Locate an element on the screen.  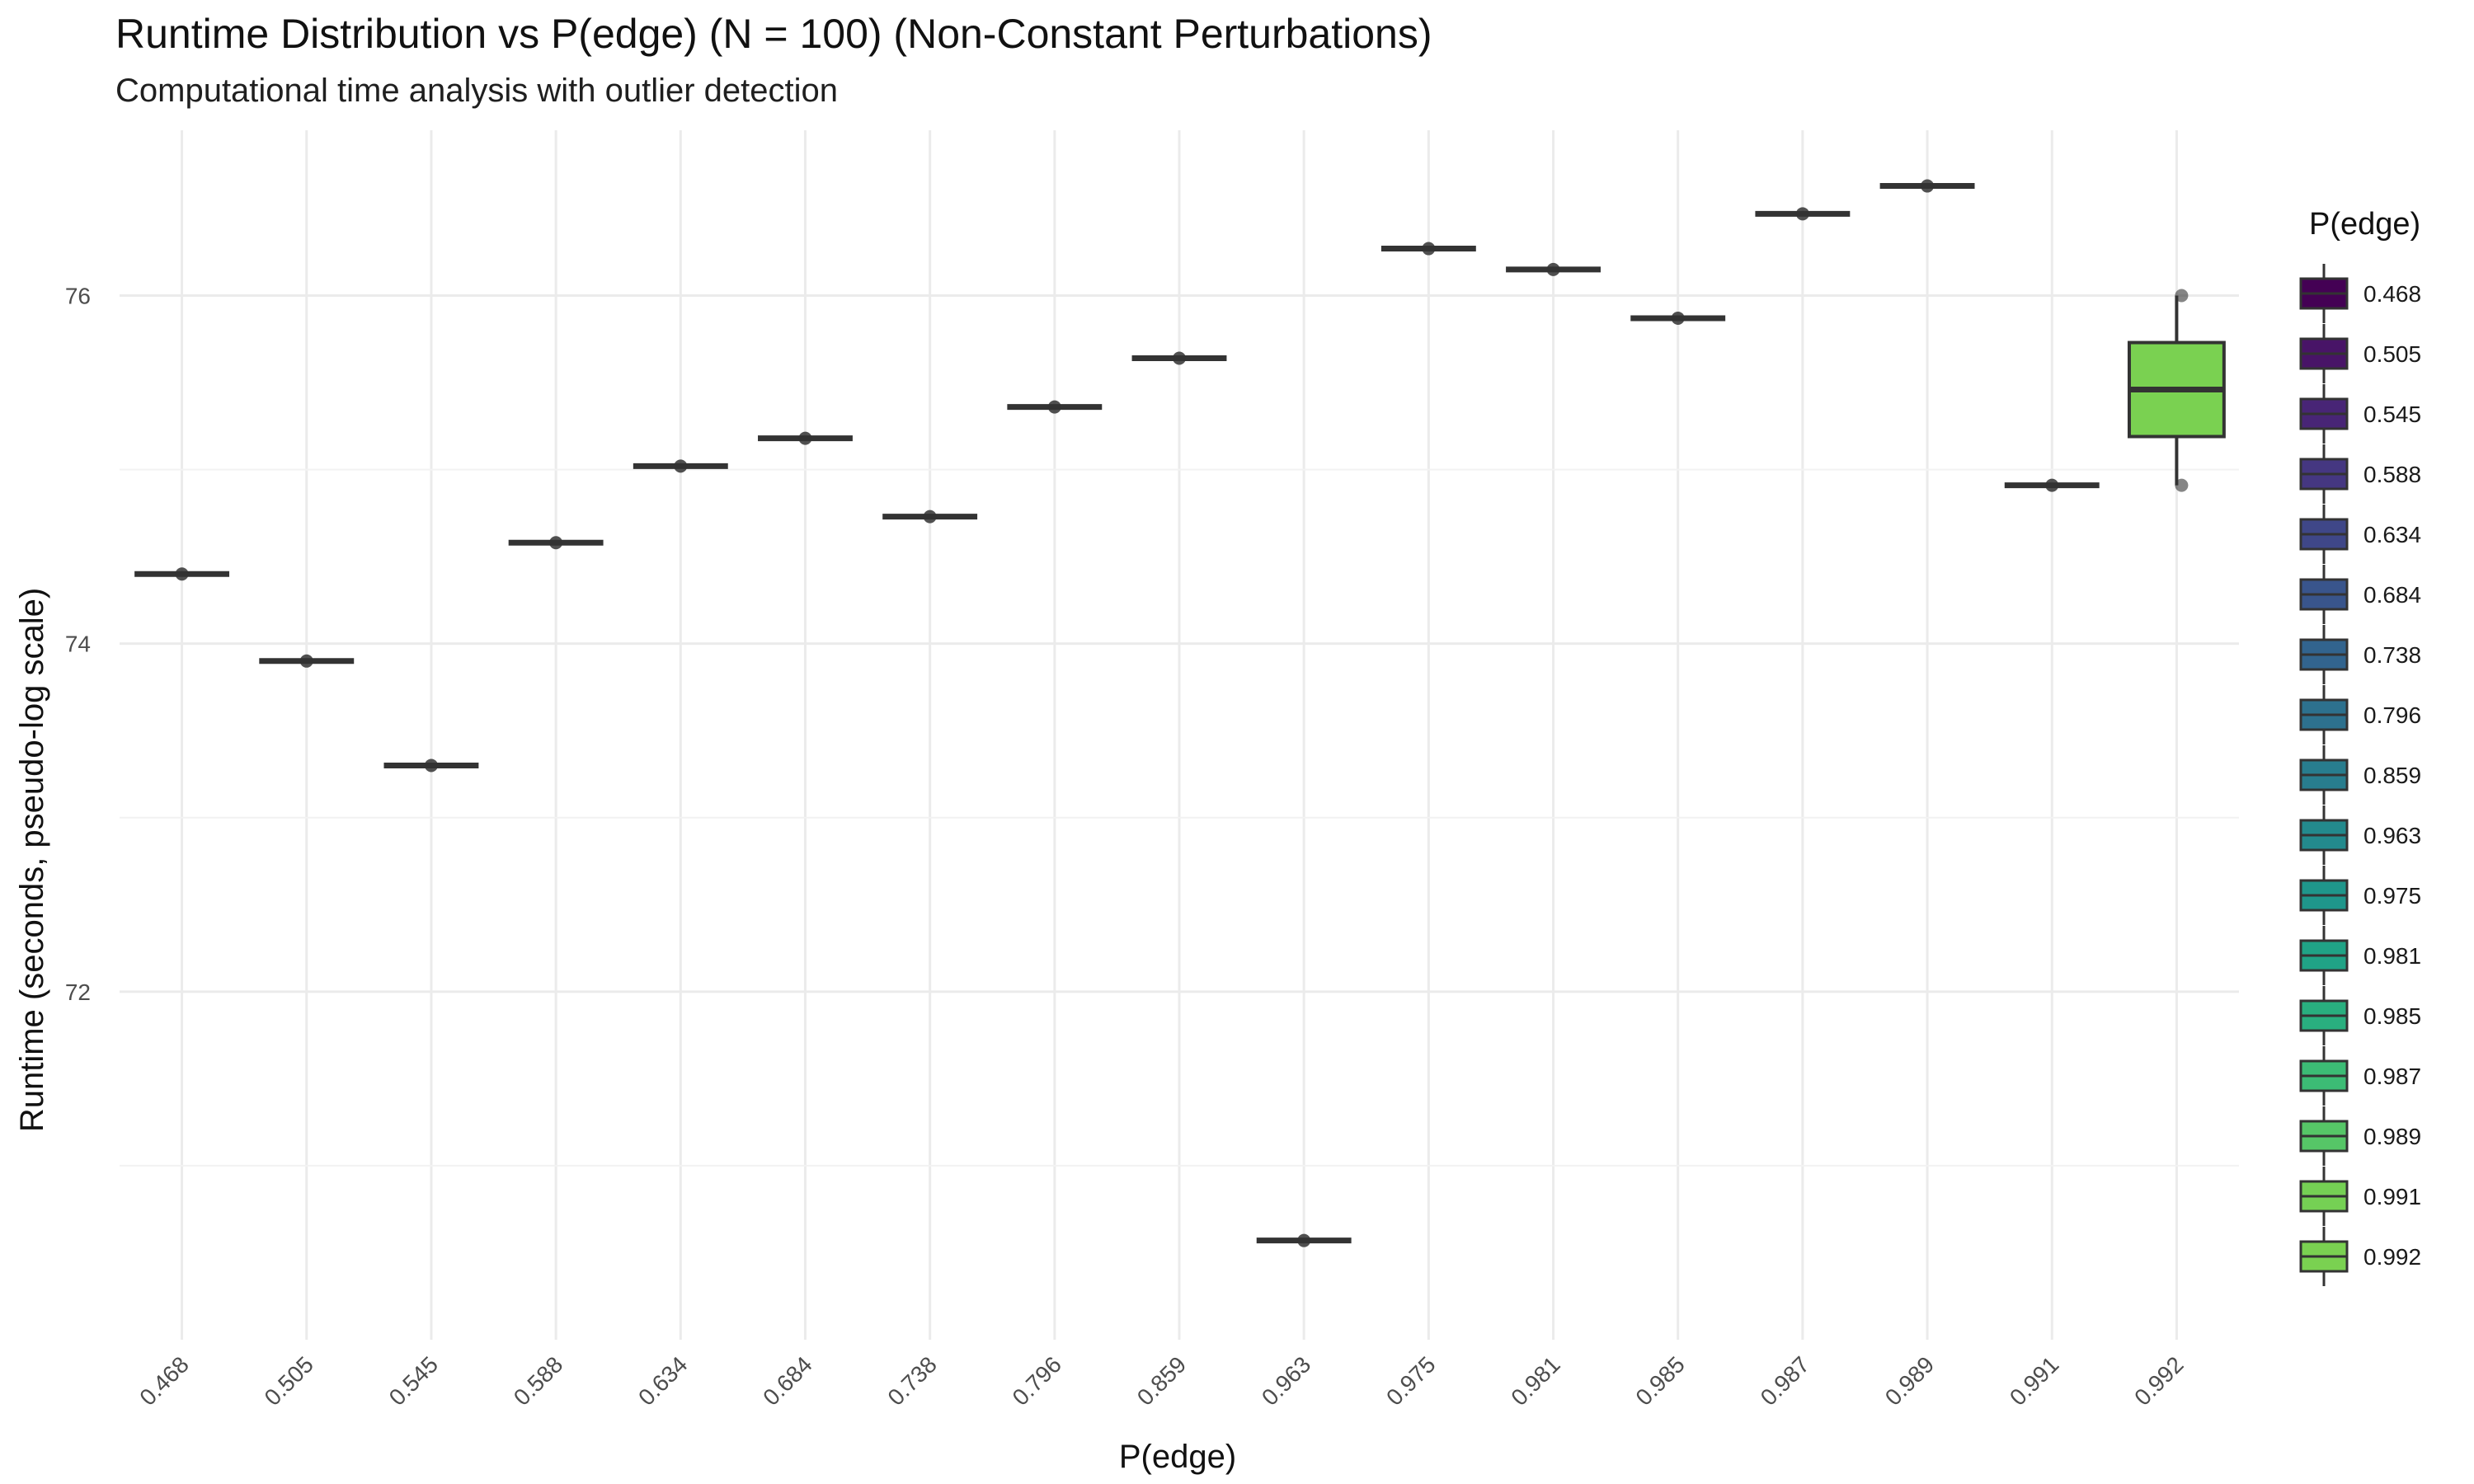
legend-item-0.975: 0.975 is located at coordinates (2360, 896).